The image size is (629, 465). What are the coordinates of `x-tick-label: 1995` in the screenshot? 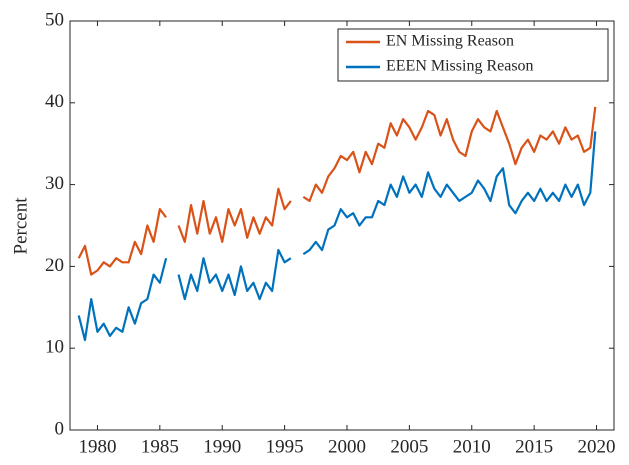 It's located at (285, 446).